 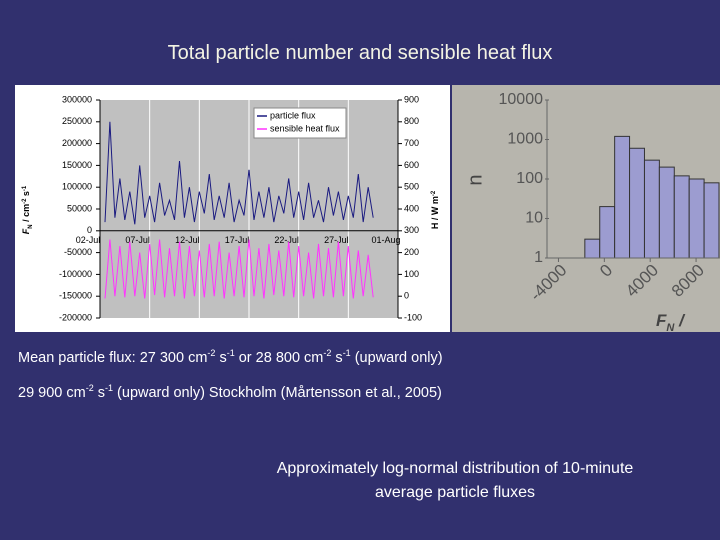 What do you see at coordinates (521, 99) in the screenshot?
I see `y-tick-label: 10000` at bounding box center [521, 99].